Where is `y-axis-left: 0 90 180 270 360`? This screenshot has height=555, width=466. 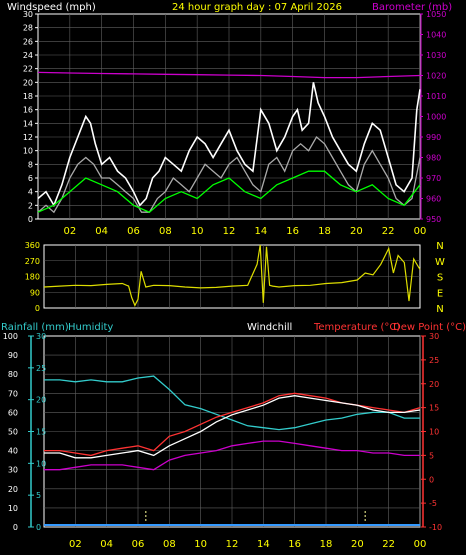 y-axis-left: 0 90 180 270 360 is located at coordinates (32, 277).